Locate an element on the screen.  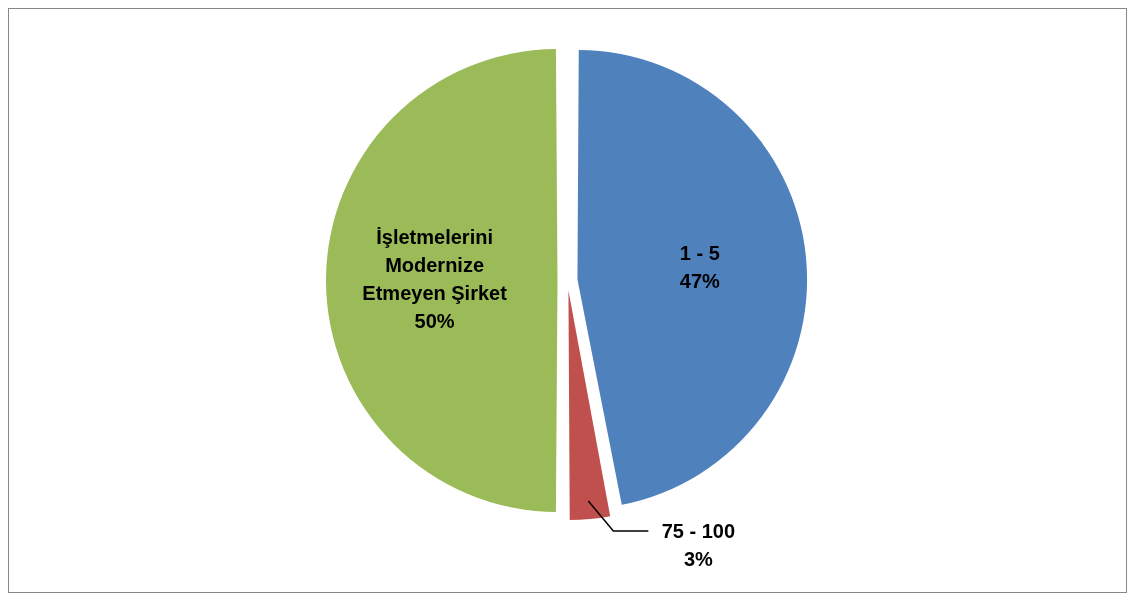
data-label: 3% is located at coordinates (698, 558).